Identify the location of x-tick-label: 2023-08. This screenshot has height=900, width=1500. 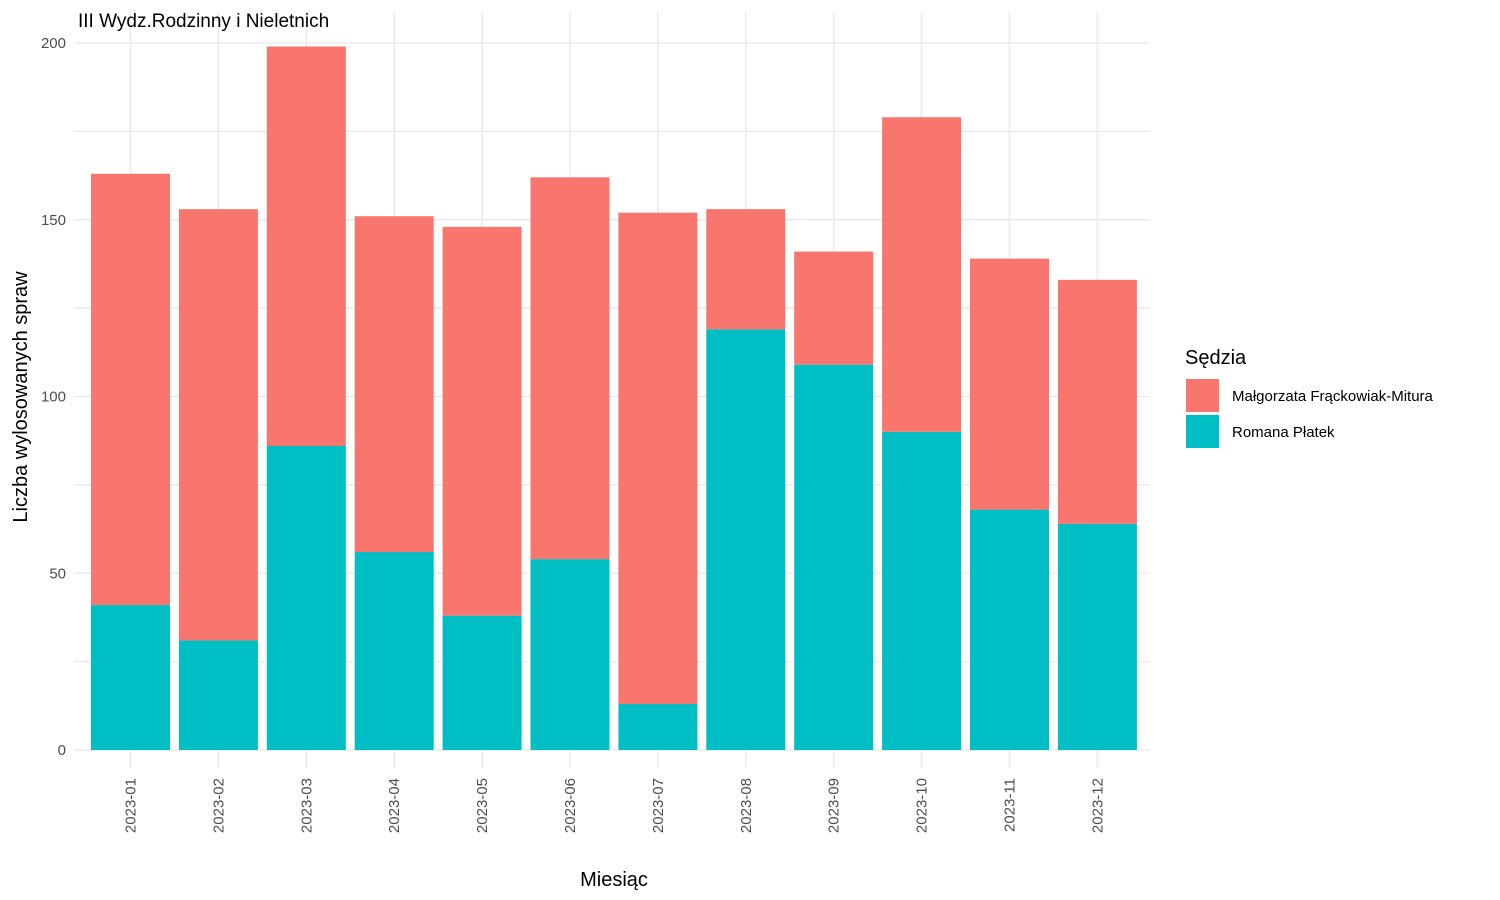
(746, 805).